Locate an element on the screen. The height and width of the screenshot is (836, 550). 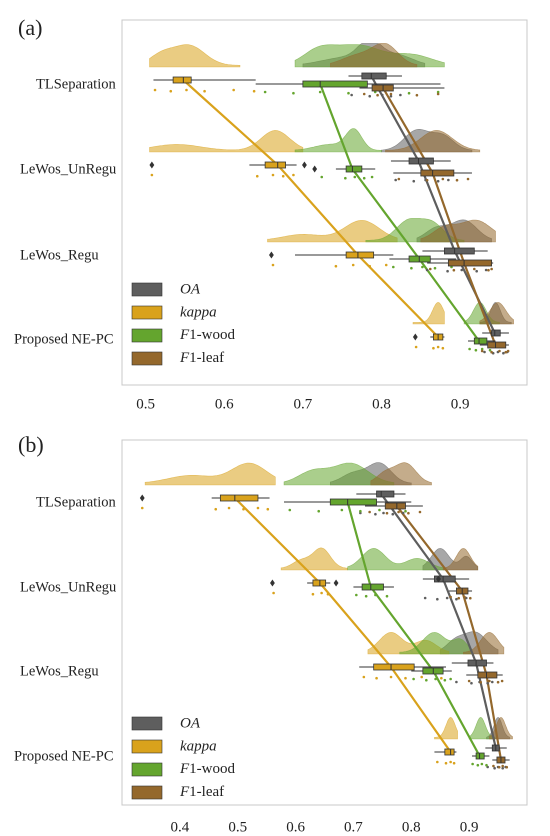
x-tick-label: 0.8 is located at coordinates (381, 404).